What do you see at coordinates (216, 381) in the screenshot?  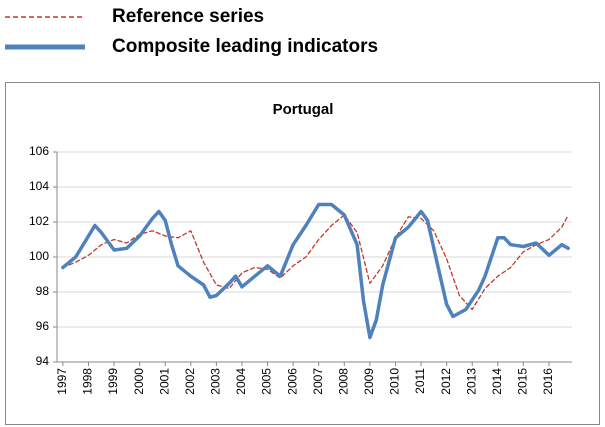 I see `x-tick-label: 2003` at bounding box center [216, 381].